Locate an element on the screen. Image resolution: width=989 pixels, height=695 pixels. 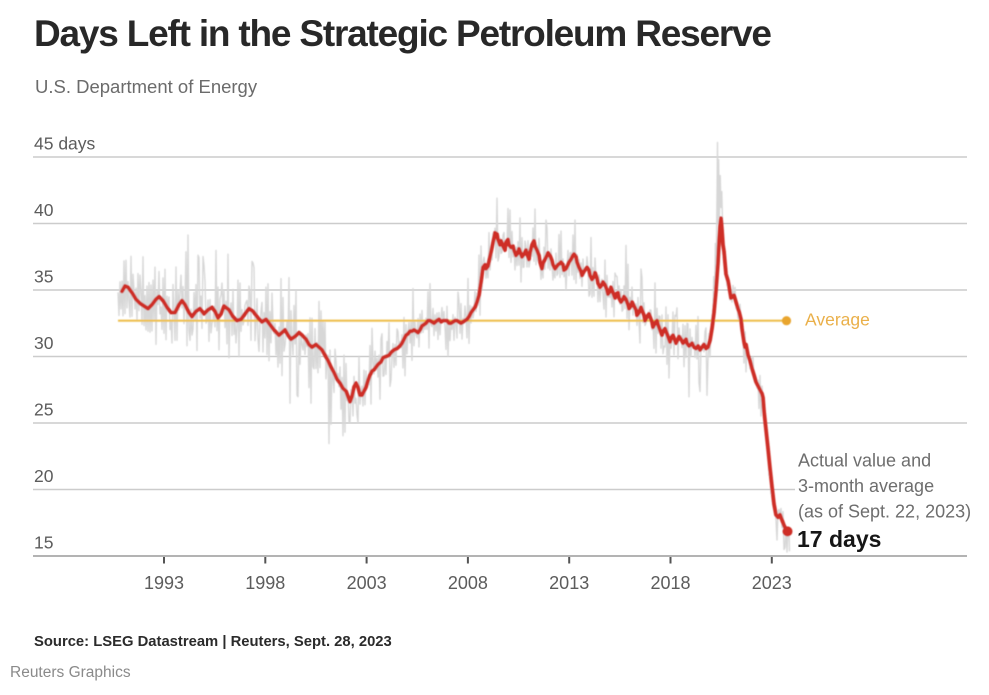
svg-text: 3-month average is located at coordinates (866, 486).